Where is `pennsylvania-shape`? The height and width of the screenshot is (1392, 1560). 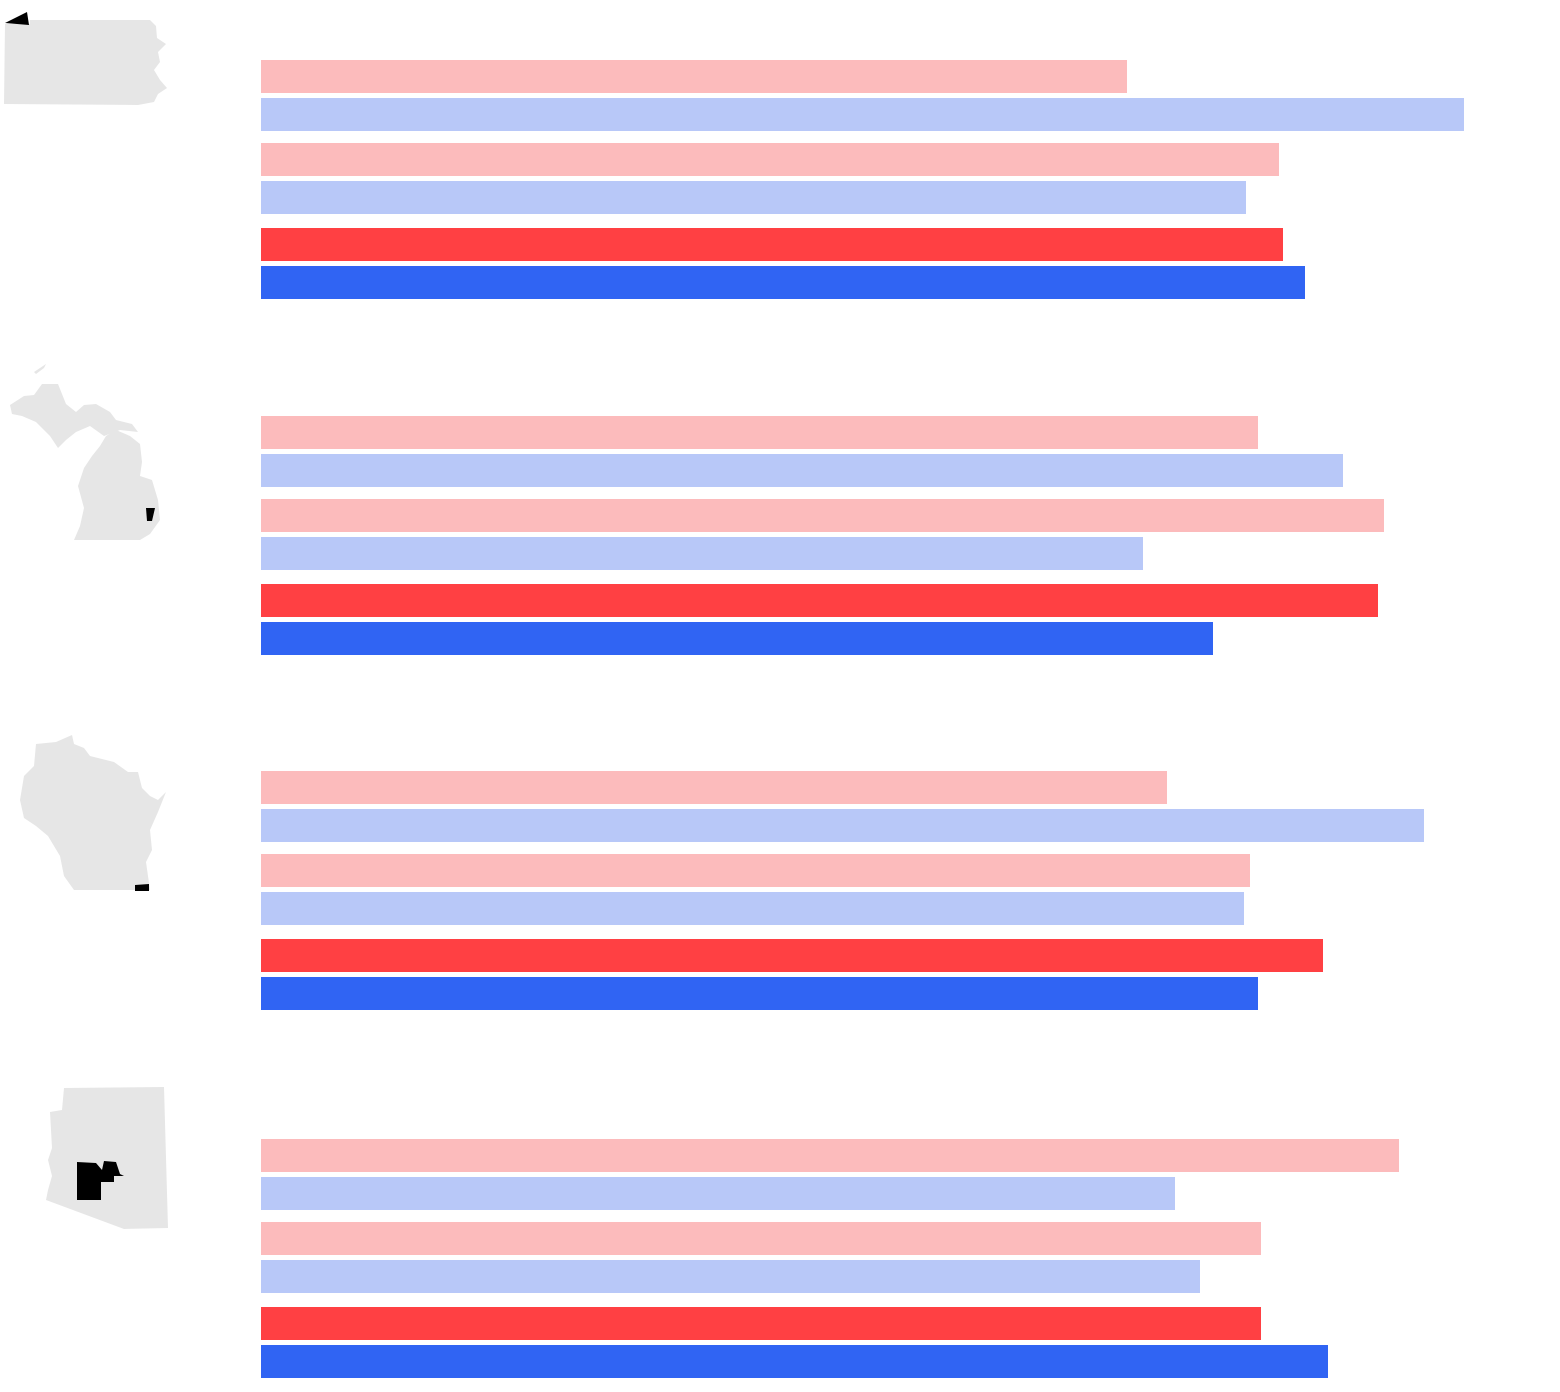 pennsylvania-shape is located at coordinates (85, 62).